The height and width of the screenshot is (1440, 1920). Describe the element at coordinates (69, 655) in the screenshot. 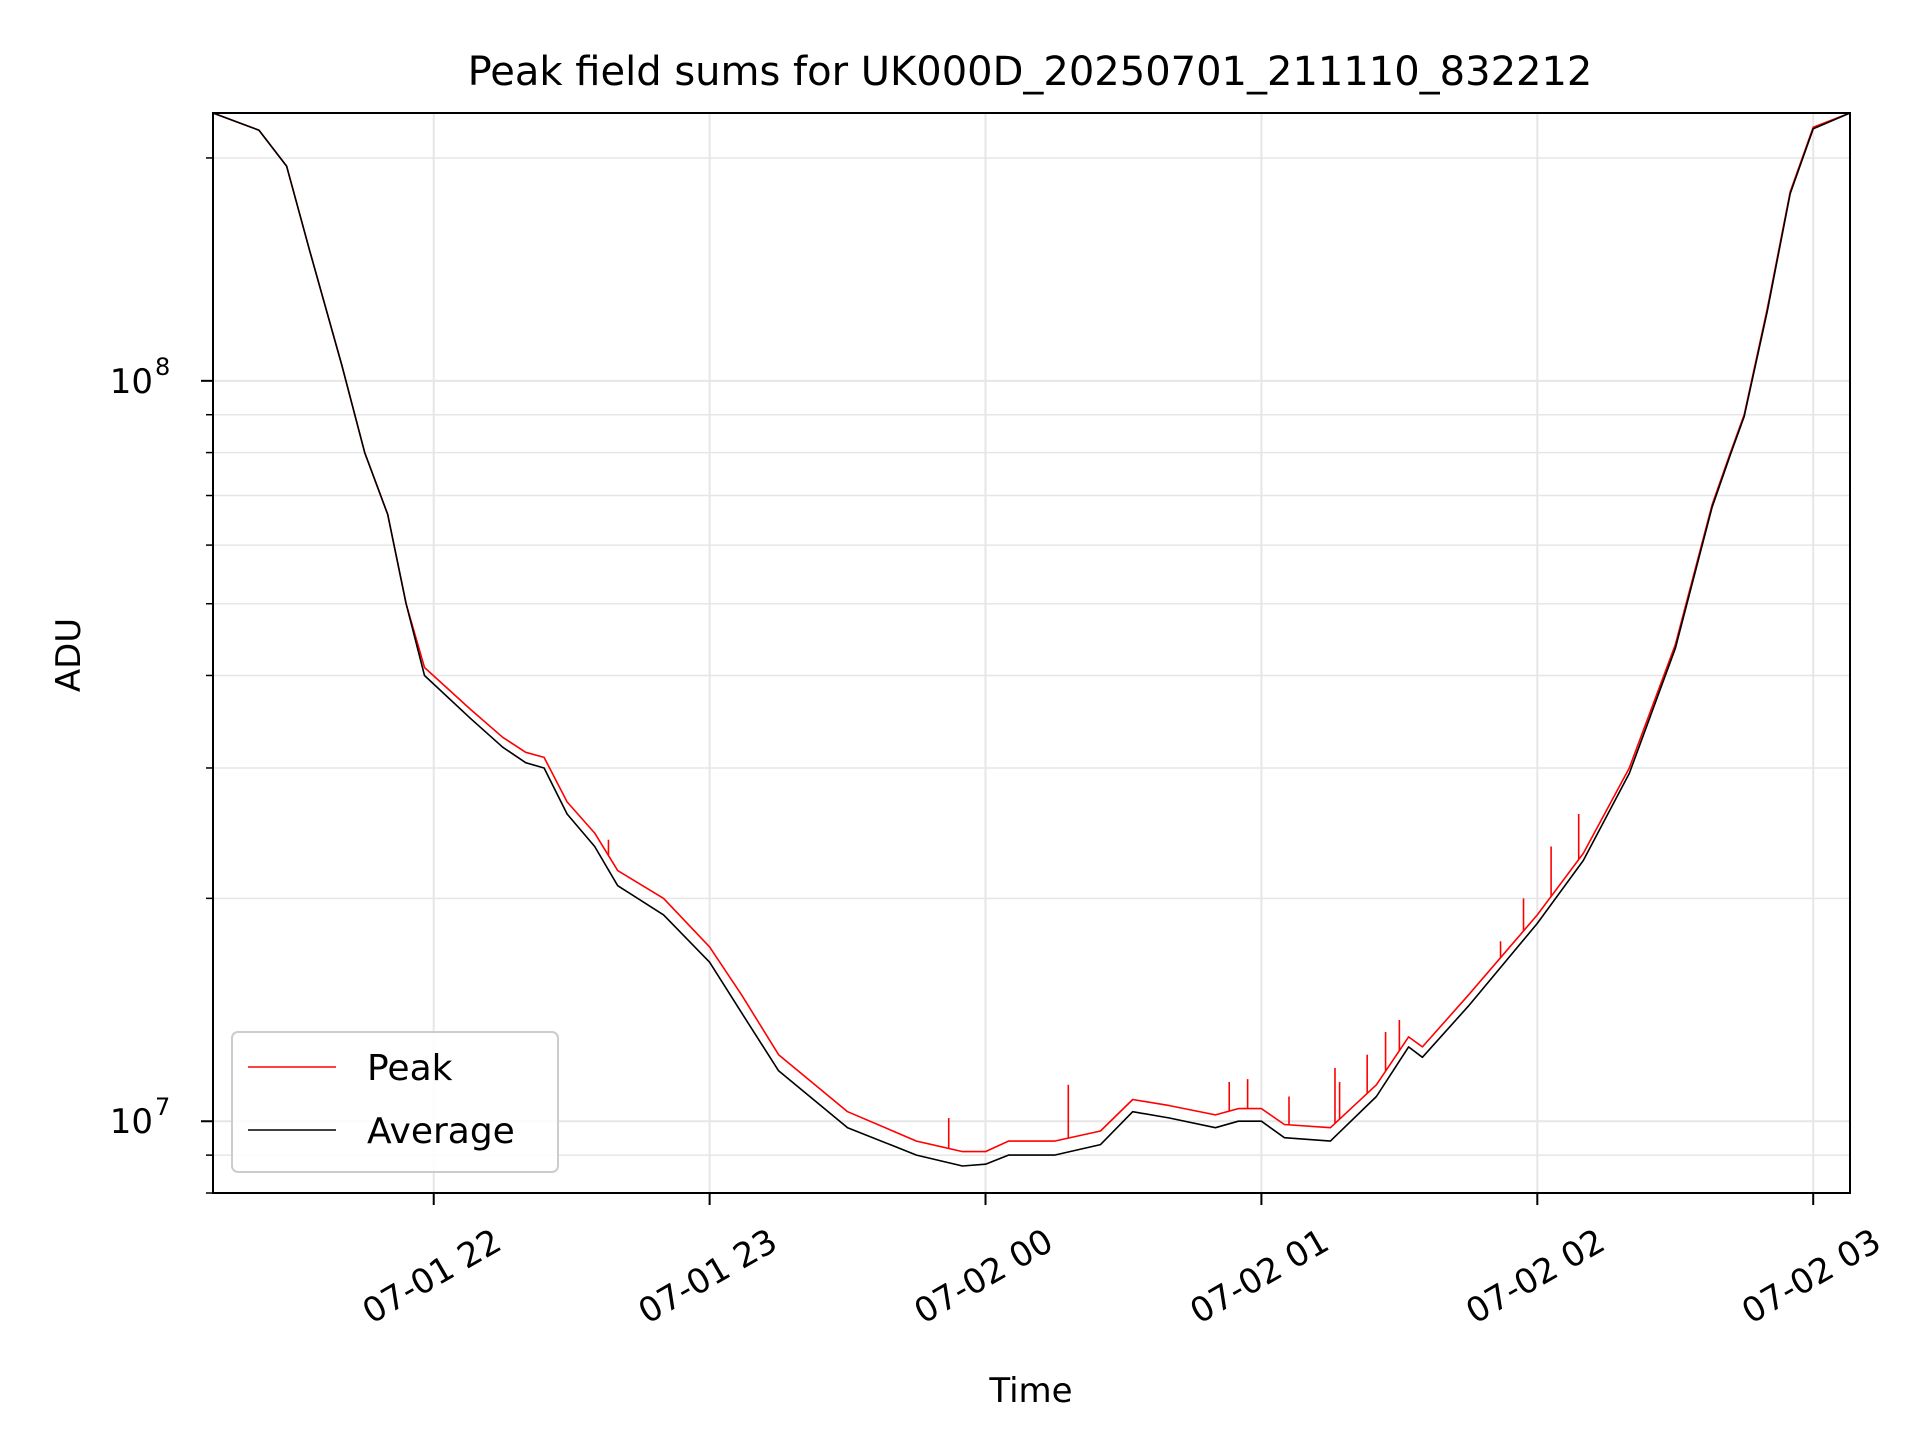

I see `y-axis-label: ADU` at that location.